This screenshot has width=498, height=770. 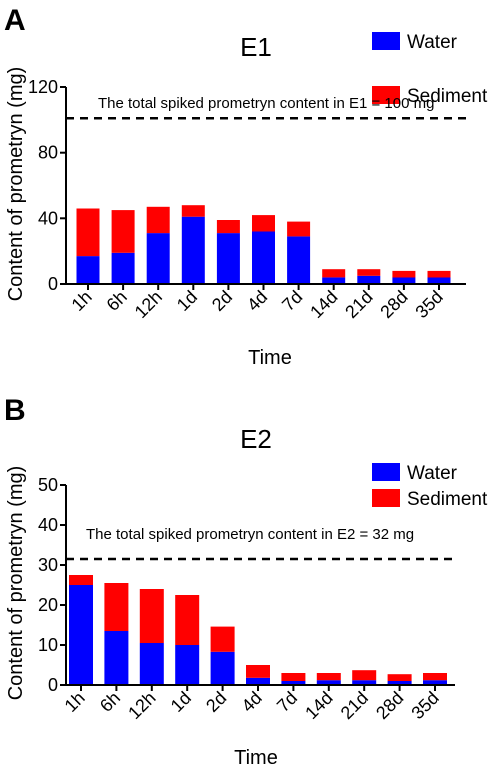 What do you see at coordinates (48, 485) in the screenshot?
I see `y-tick-label-50: 50` at bounding box center [48, 485].